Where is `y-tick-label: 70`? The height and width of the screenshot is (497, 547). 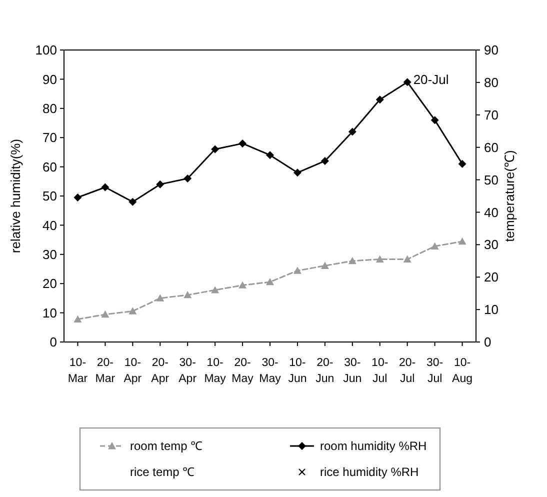
y-tick-label: 70 is located at coordinates (49, 138).